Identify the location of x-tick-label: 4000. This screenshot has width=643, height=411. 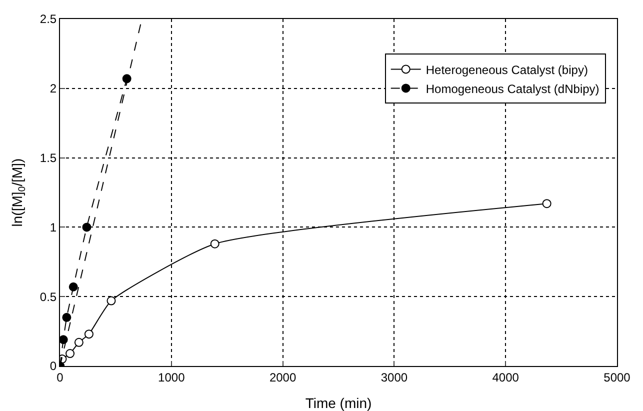
(506, 377).